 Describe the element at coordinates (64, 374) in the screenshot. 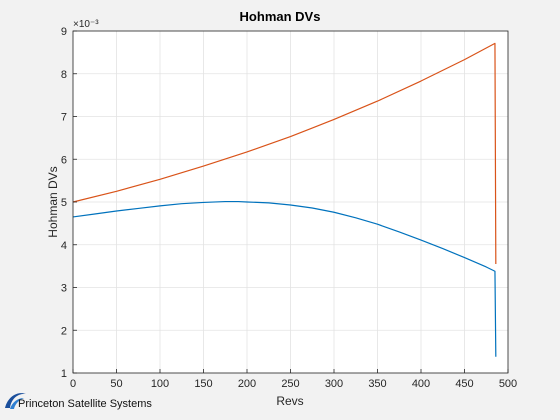

I see `y-tick-label: 1` at that location.